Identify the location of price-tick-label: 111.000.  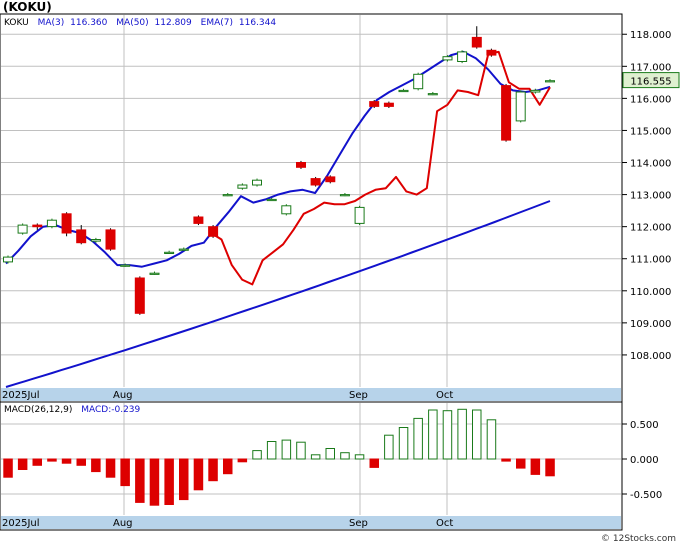
(650, 260).